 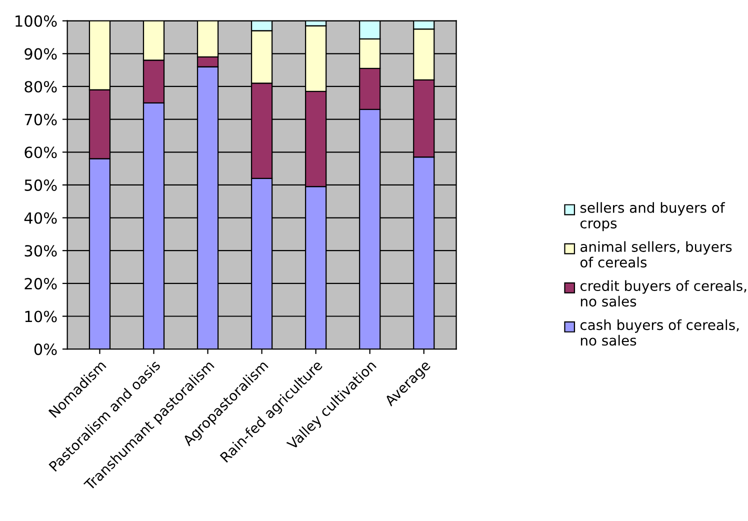 What do you see at coordinates (45, 350) in the screenshot?
I see `y-tick-label: 0%` at bounding box center [45, 350].